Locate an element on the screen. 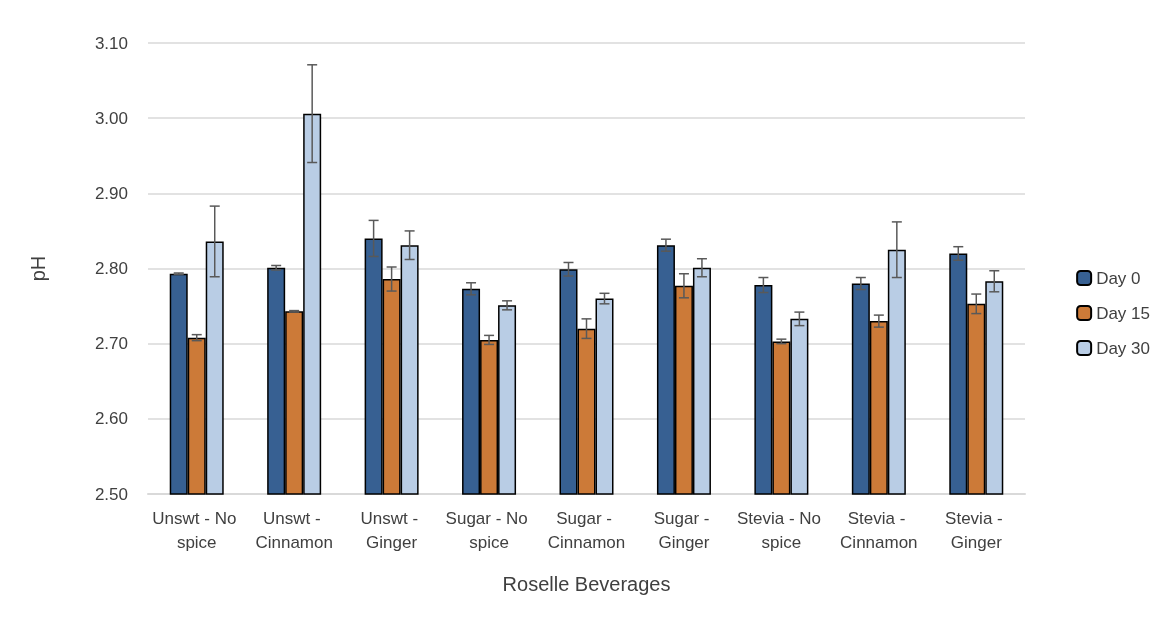 This screenshot has height=626, width=1165. y-axis-title: pH is located at coordinates (38, 268).